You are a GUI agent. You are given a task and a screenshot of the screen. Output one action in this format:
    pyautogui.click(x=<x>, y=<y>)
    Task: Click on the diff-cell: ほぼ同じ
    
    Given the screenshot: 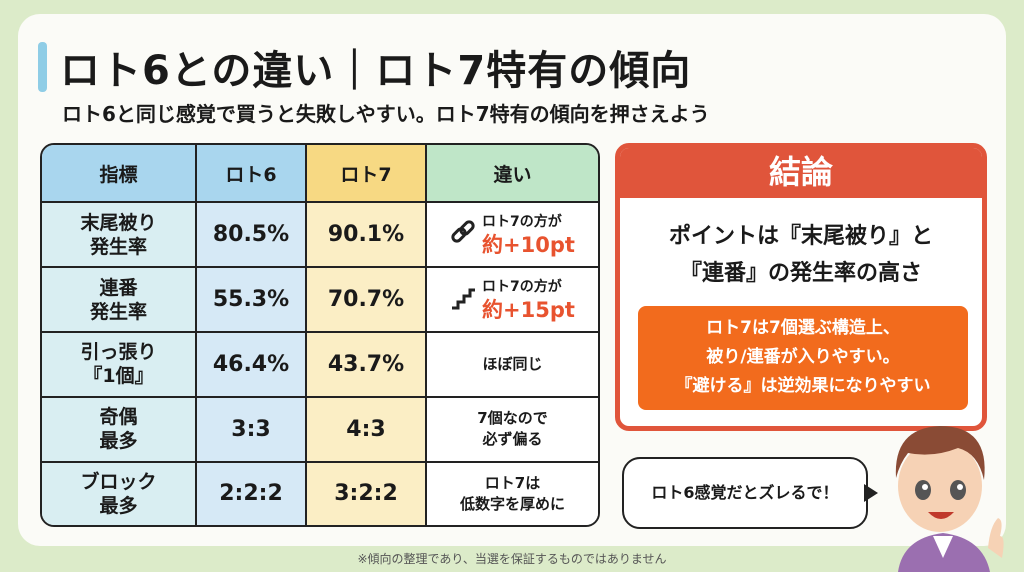 What is the action you would take?
    pyautogui.click(x=512, y=365)
    